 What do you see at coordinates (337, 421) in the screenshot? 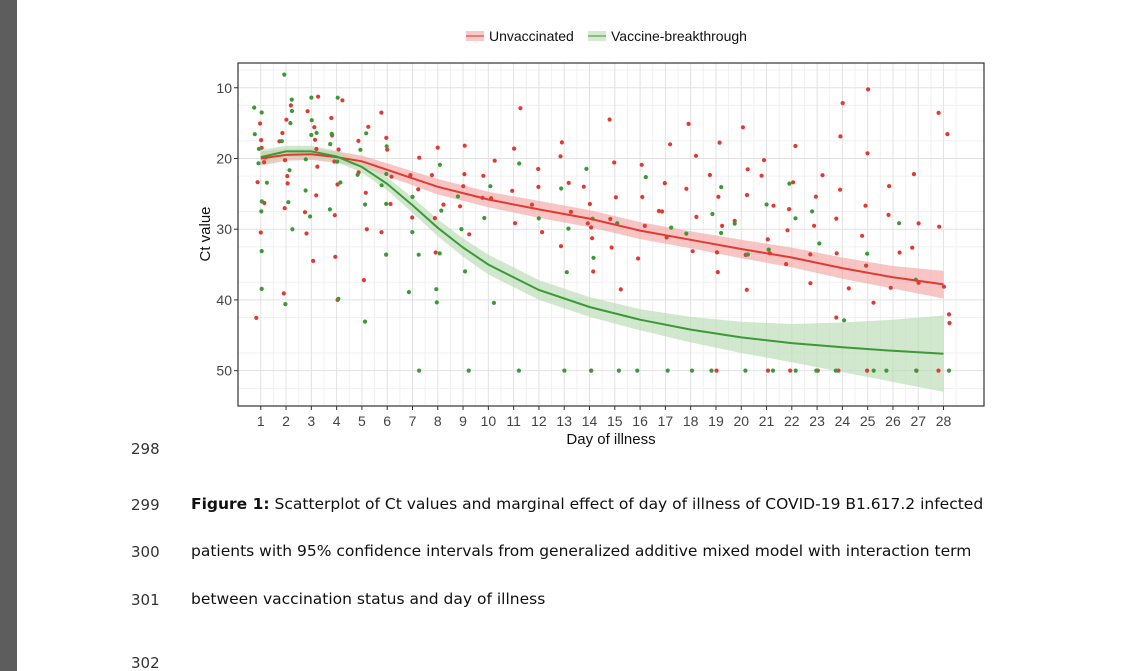
I see `x-tick-label: 4` at bounding box center [337, 421].